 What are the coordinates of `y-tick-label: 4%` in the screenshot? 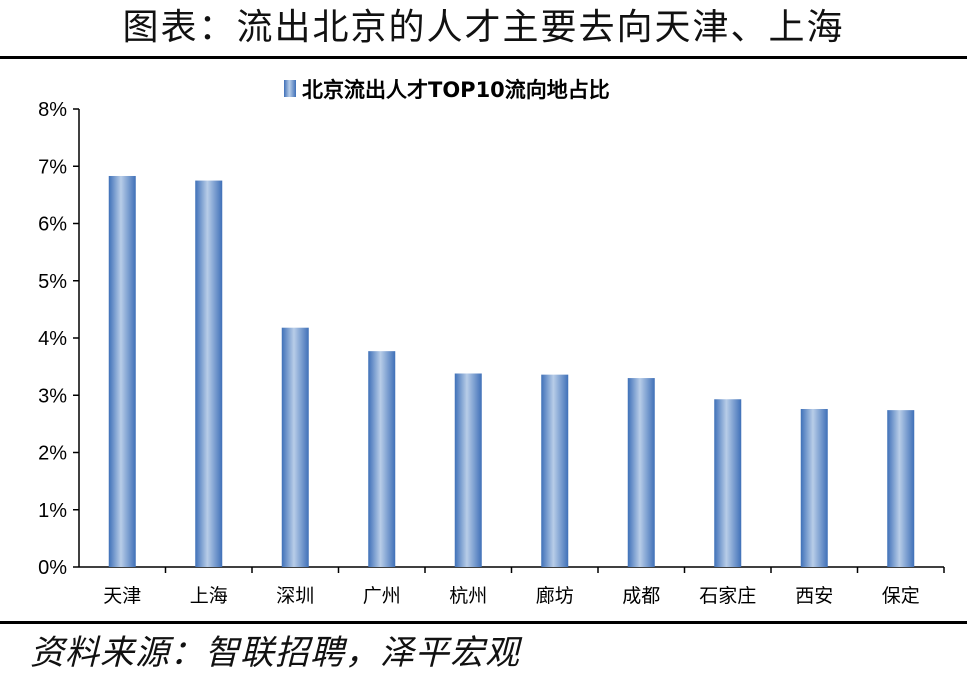 It's located at (52, 339).